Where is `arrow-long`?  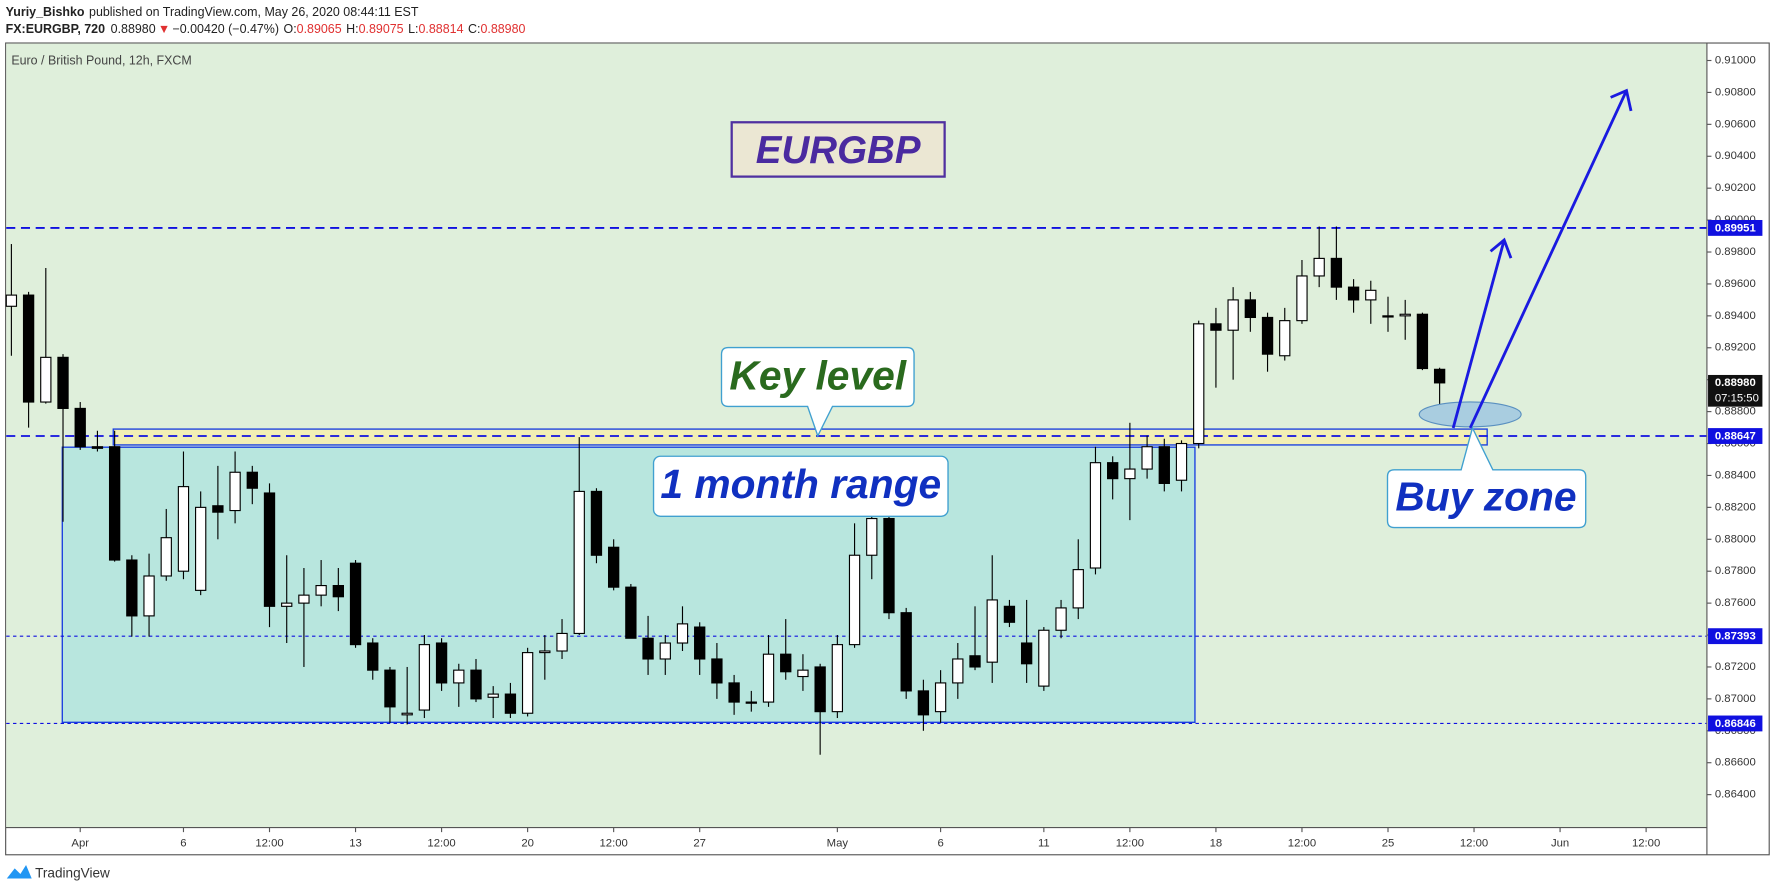 arrow-long is located at coordinates (1550, 258).